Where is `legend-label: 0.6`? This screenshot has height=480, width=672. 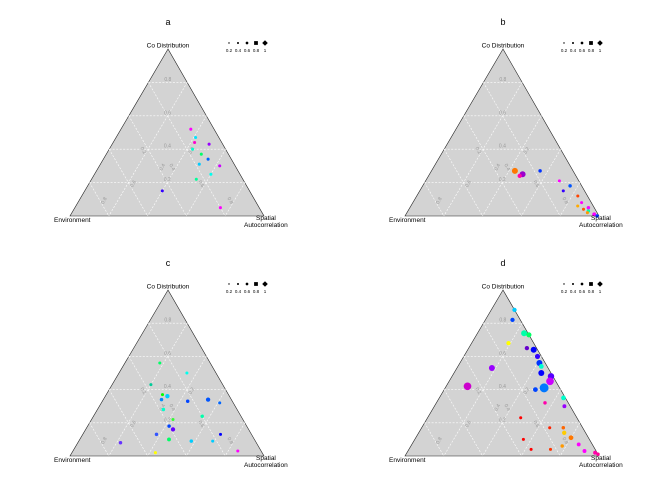 legend-label: 0.6 is located at coordinates (582, 50).